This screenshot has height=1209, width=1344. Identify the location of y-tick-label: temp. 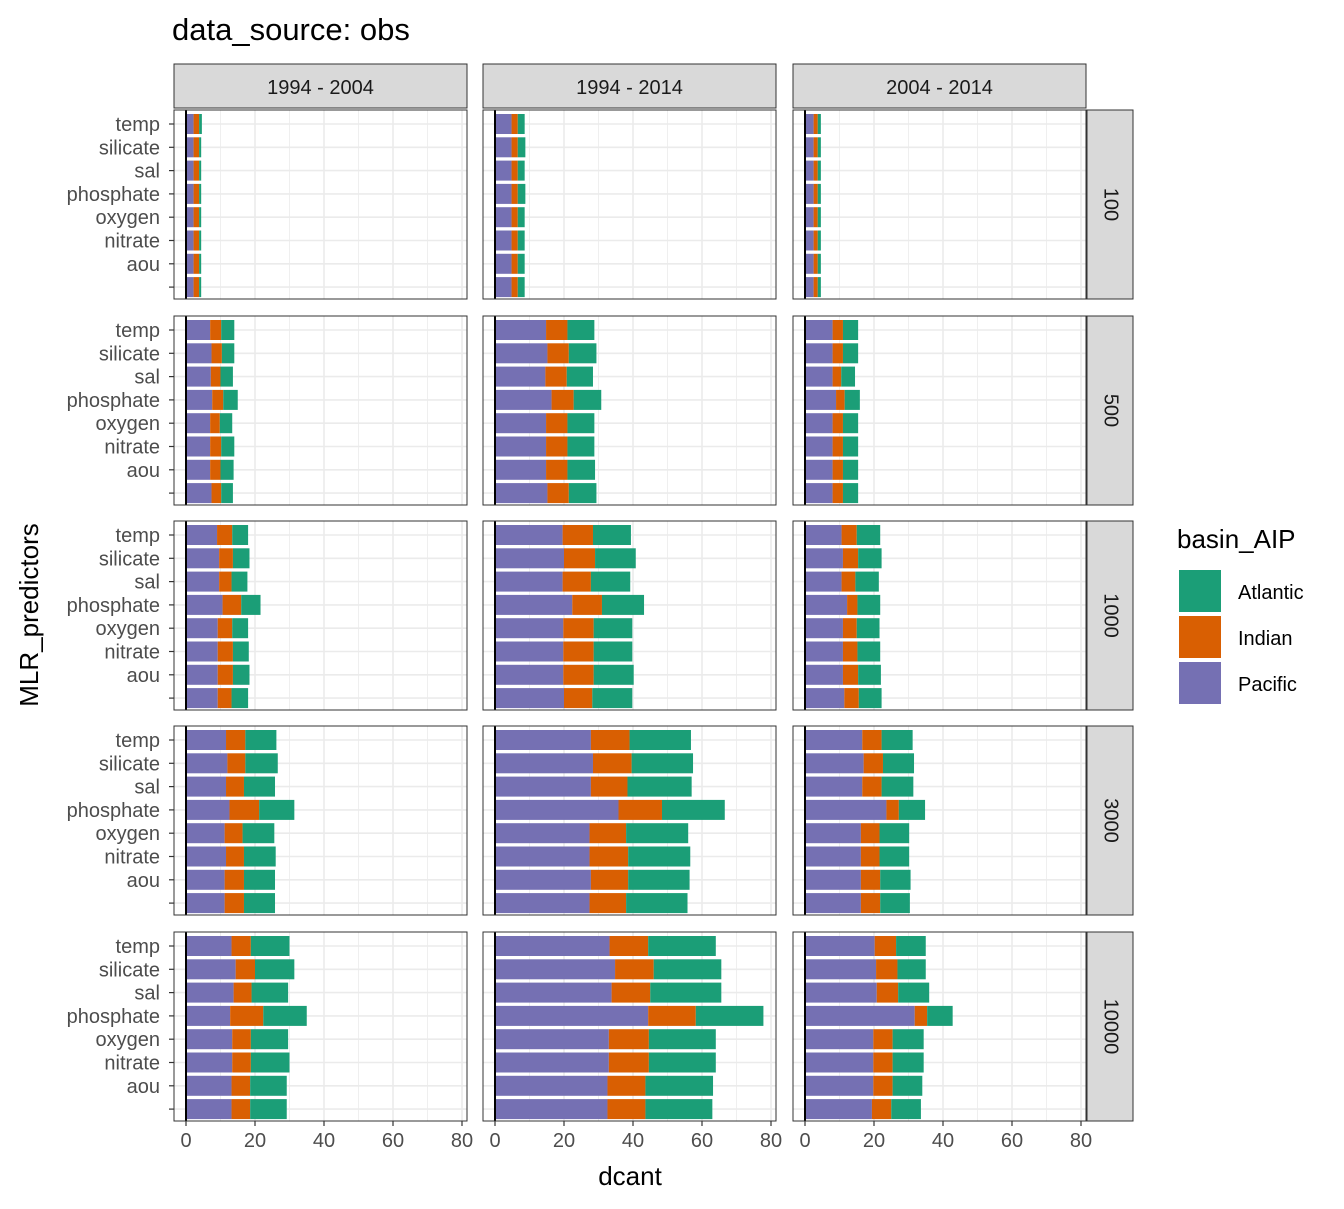
(138, 125).